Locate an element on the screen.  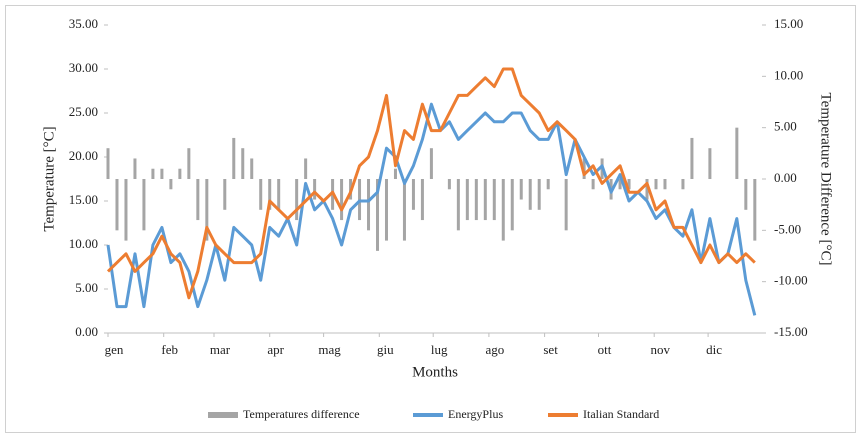
y2-axis-title: Temperature Difference [°C] is located at coordinates (826, 179).